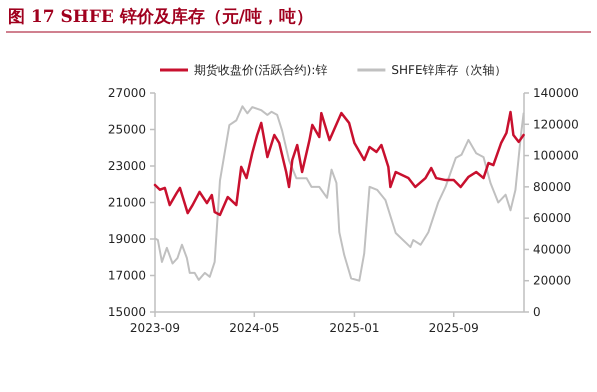 This screenshot has height=392, width=597. Describe the element at coordinates (556, 124) in the screenshot. I see `y2-tick-label: 120000` at that location.